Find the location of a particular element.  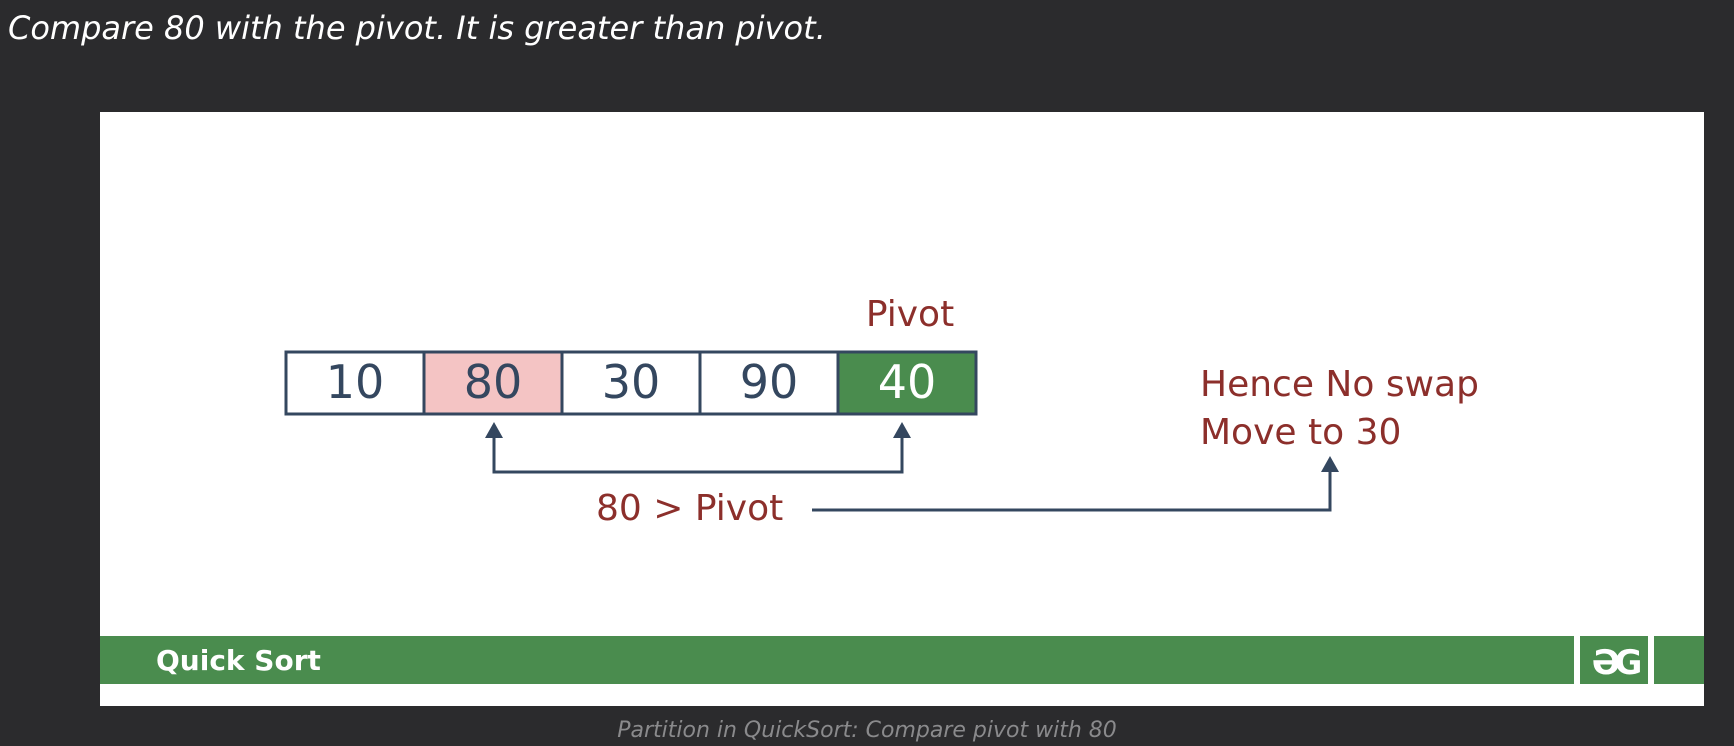

pivot-label: Pivot is located at coordinates (910, 314).